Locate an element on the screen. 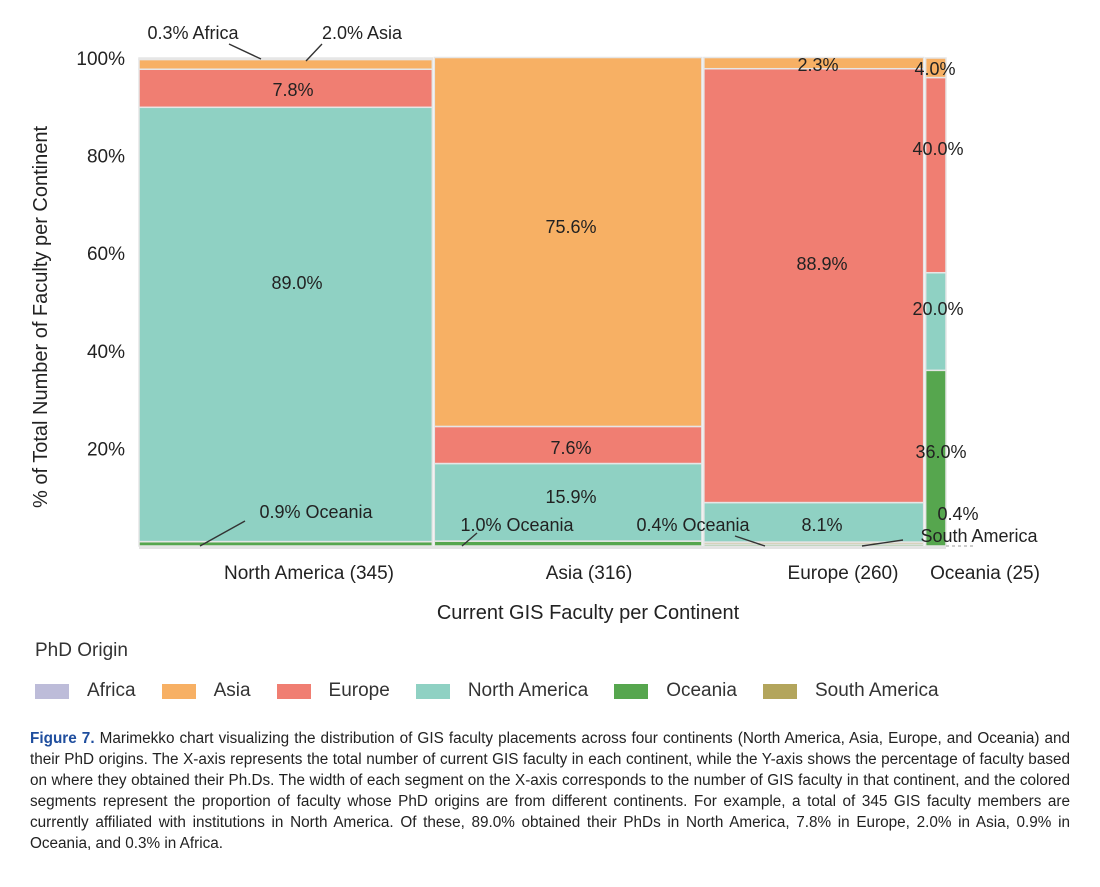 The image size is (1100, 887). legend-item-europe: Europe is located at coordinates (333, 691).